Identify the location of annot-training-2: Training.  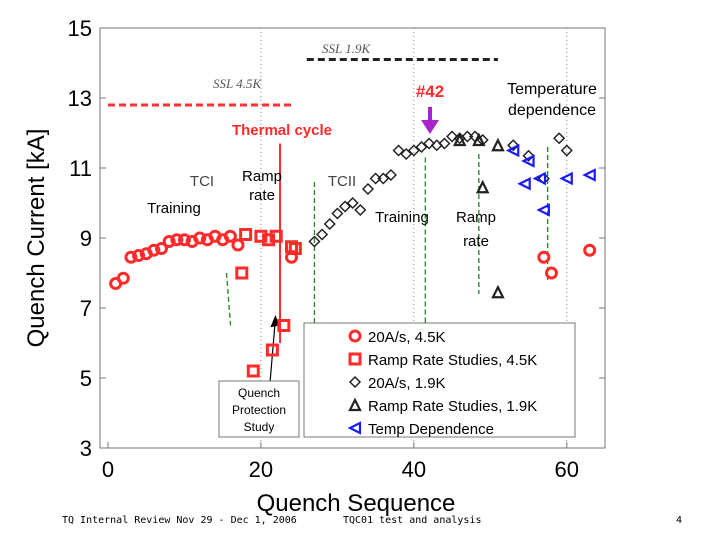
(402, 217).